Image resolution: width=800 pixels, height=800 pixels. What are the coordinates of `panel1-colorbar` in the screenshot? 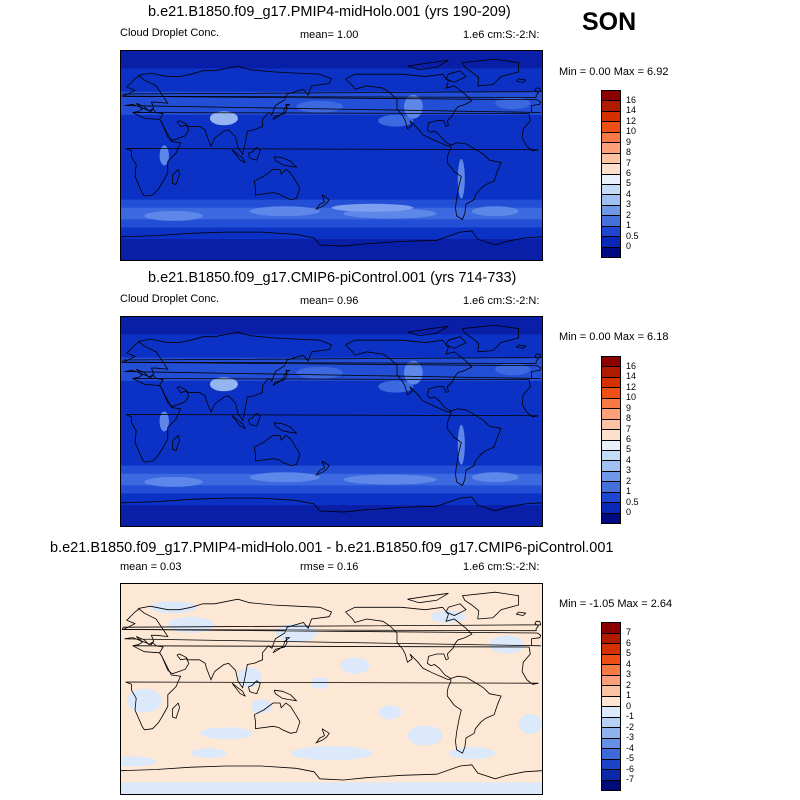 It's located at (611, 174).